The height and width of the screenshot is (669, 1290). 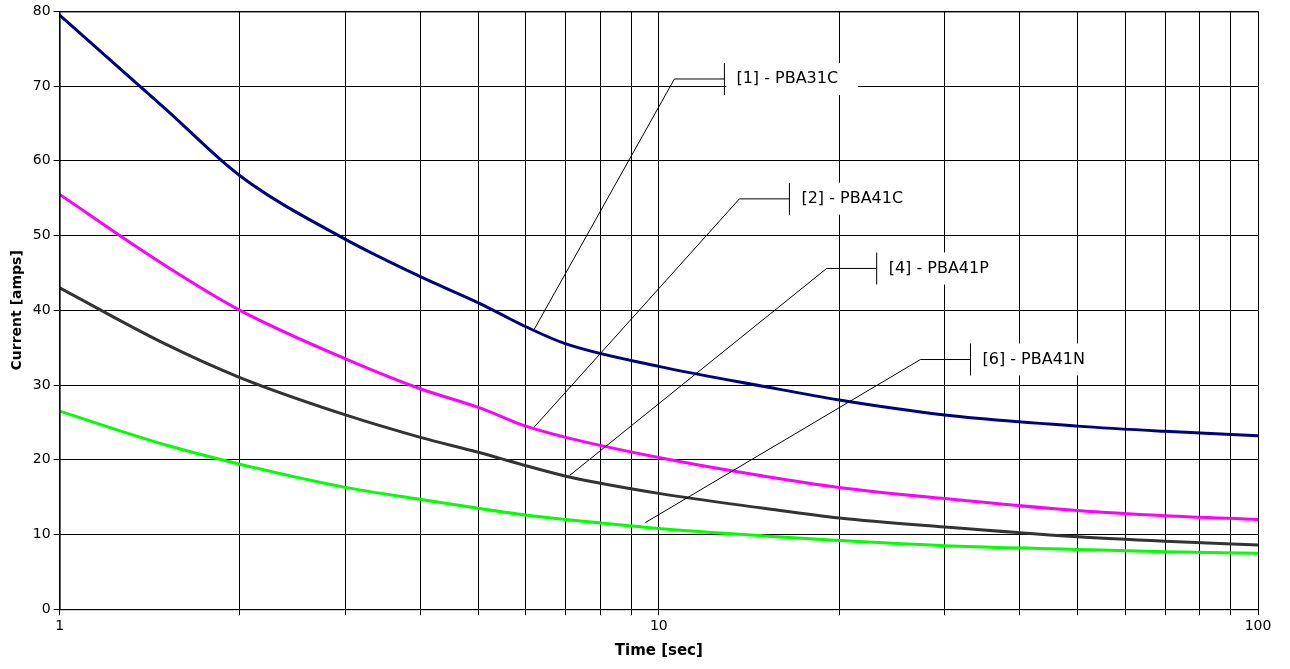 I want to click on y-tick-label: 0, so click(x=46, y=607).